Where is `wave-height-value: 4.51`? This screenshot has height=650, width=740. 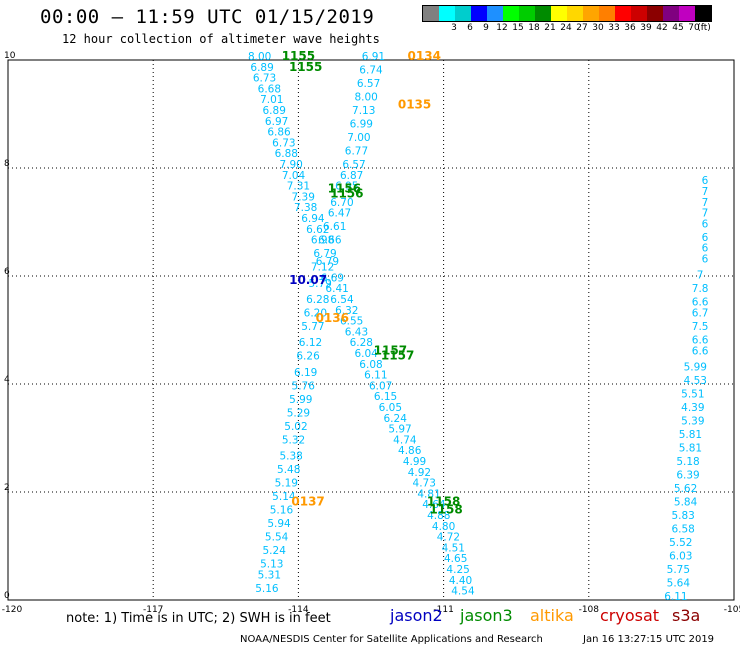
wave-height-value: 4.51 is located at coordinates (453, 548).